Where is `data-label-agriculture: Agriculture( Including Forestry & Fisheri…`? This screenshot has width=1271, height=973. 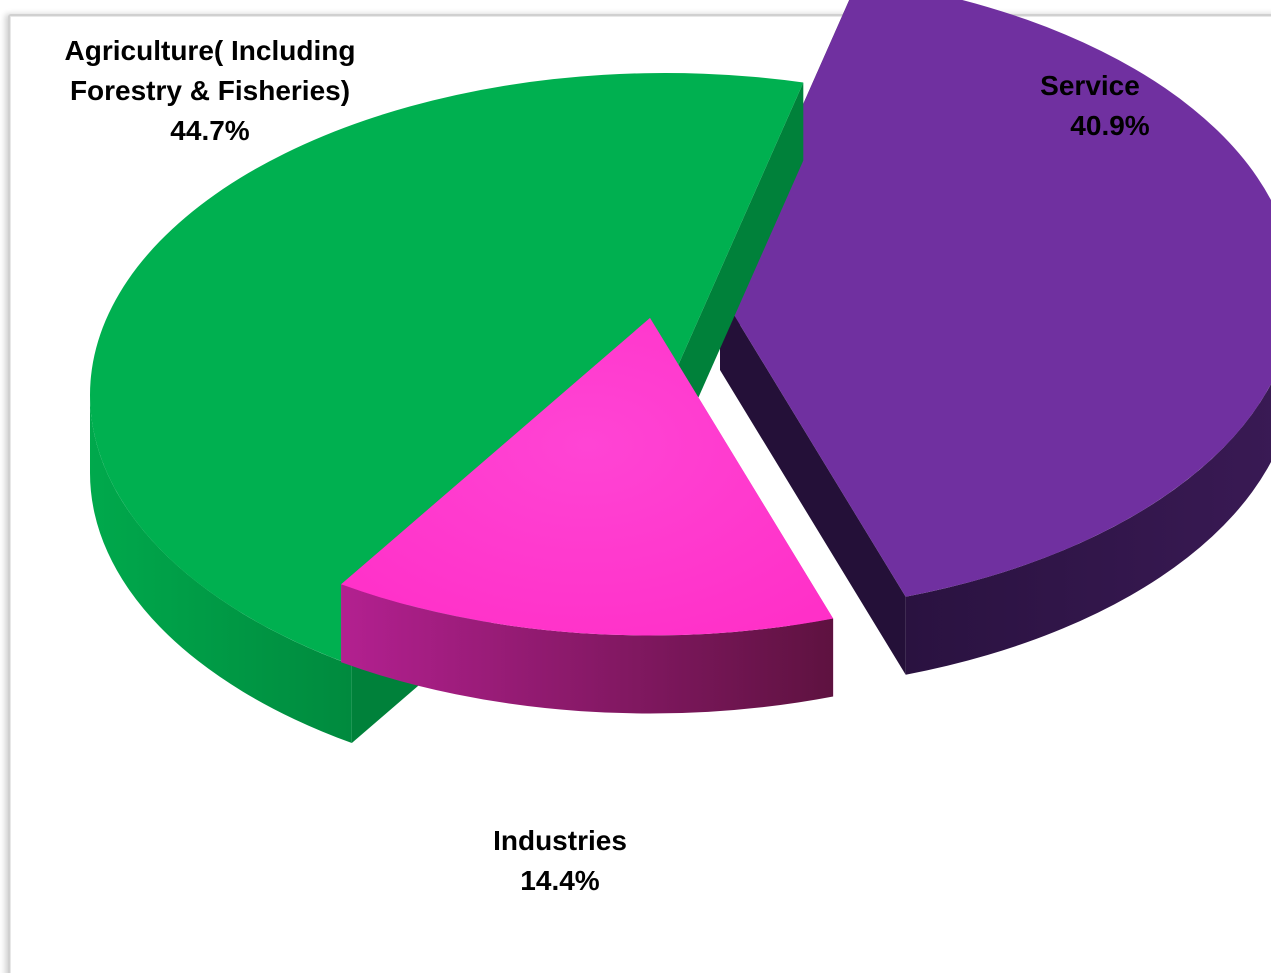 data-label-agriculture: Agriculture( Including Forestry & Fisheri… is located at coordinates (210, 90).